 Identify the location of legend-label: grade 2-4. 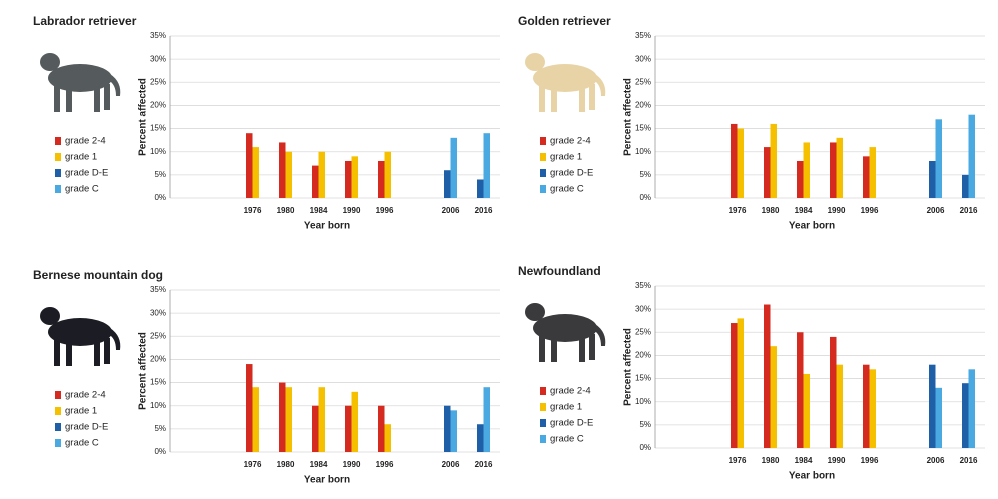
(85, 141).